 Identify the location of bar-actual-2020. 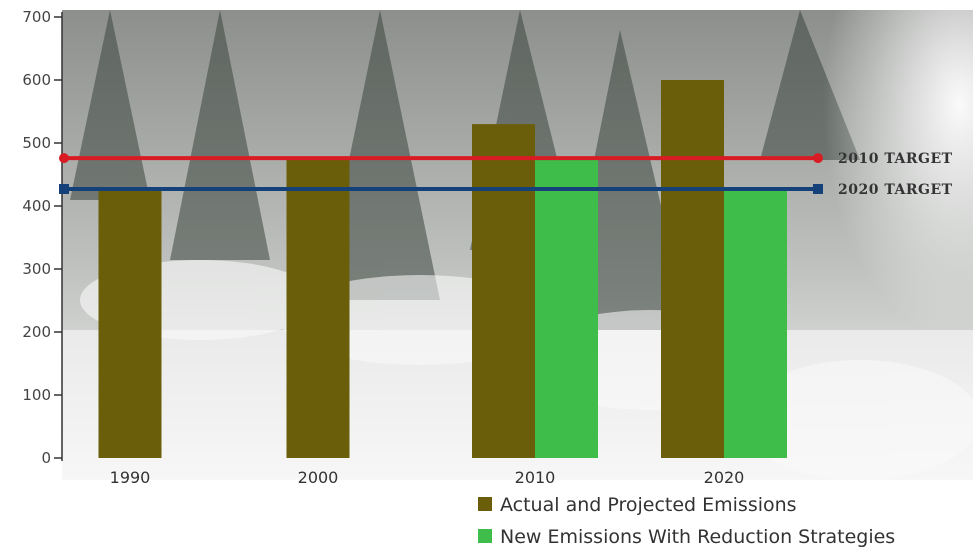
(692, 269).